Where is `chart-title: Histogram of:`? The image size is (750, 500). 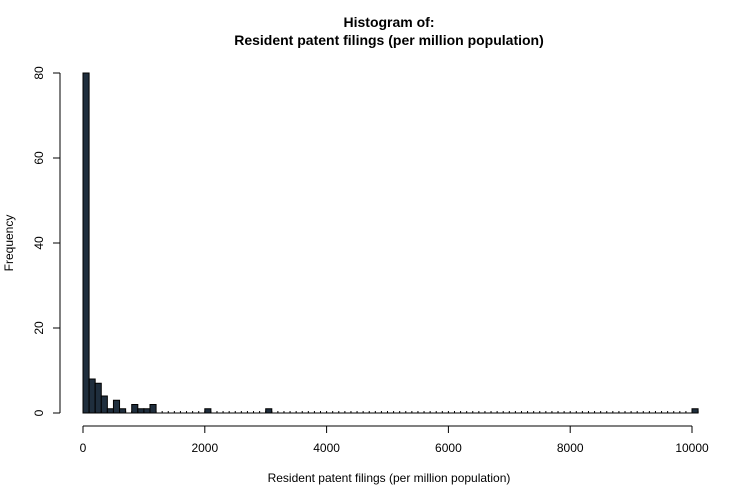
chart-title: Histogram of: is located at coordinates (389, 22).